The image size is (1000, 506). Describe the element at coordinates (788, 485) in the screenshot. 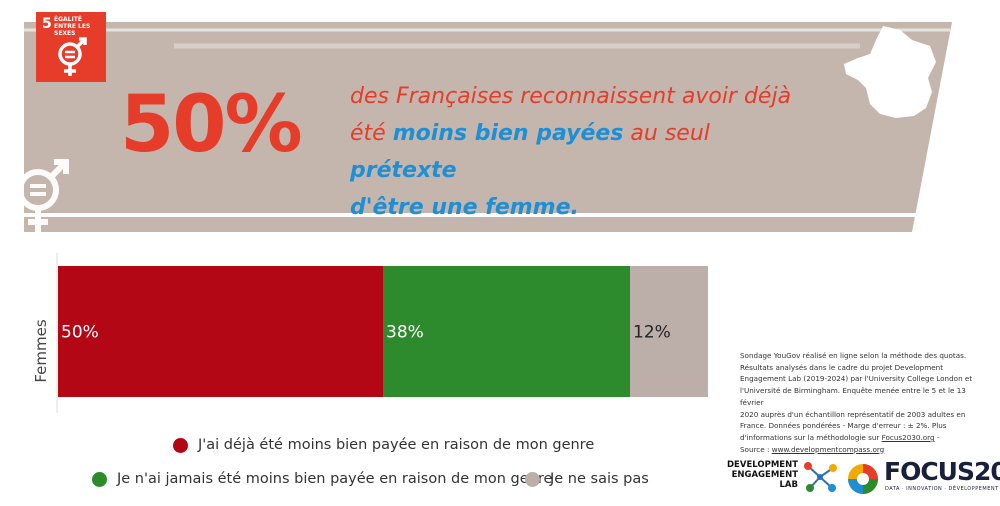

I see `logo-text: LAB` at that location.